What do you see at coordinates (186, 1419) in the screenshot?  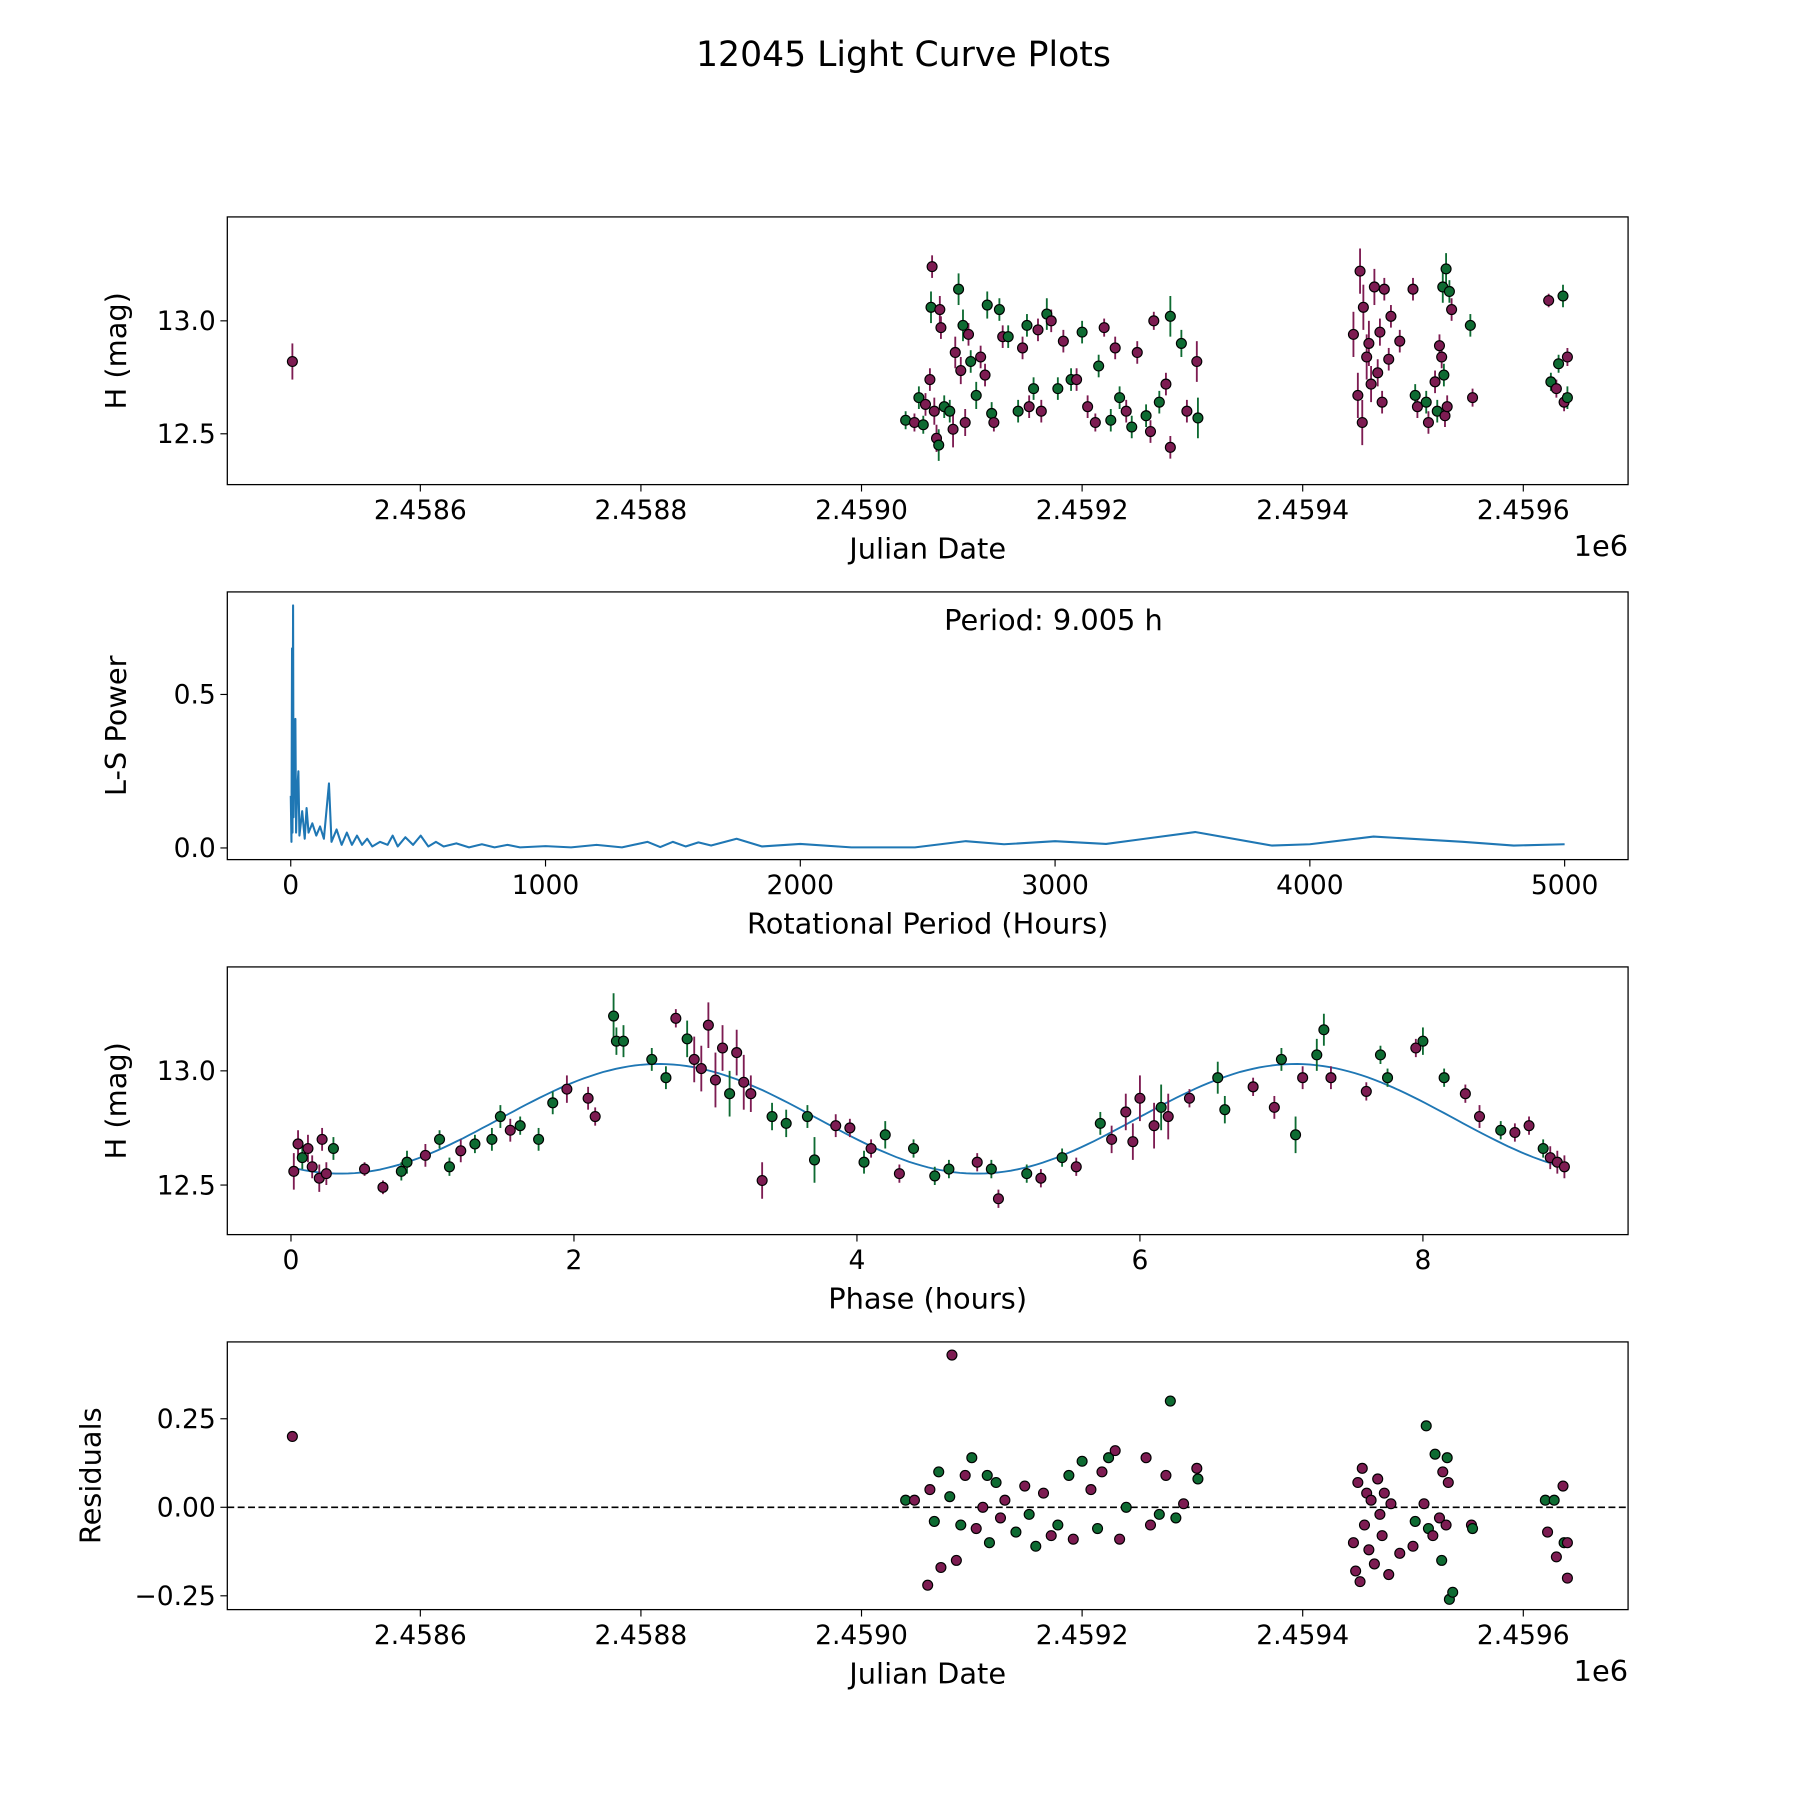 I see `y-tick-label: 0.25` at bounding box center [186, 1419].